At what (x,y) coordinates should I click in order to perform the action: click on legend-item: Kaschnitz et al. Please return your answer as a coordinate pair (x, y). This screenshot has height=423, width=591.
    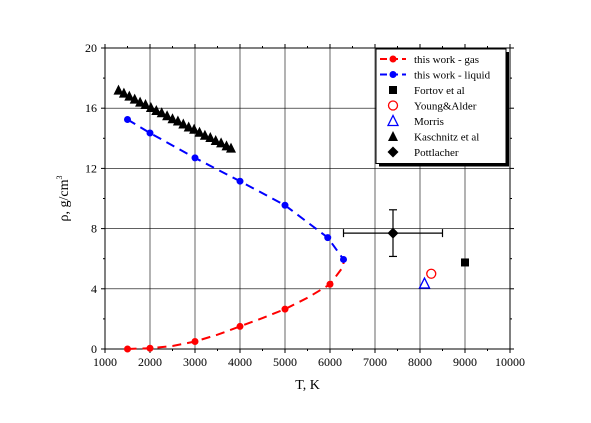
    Looking at the image, I should click on (433, 137).